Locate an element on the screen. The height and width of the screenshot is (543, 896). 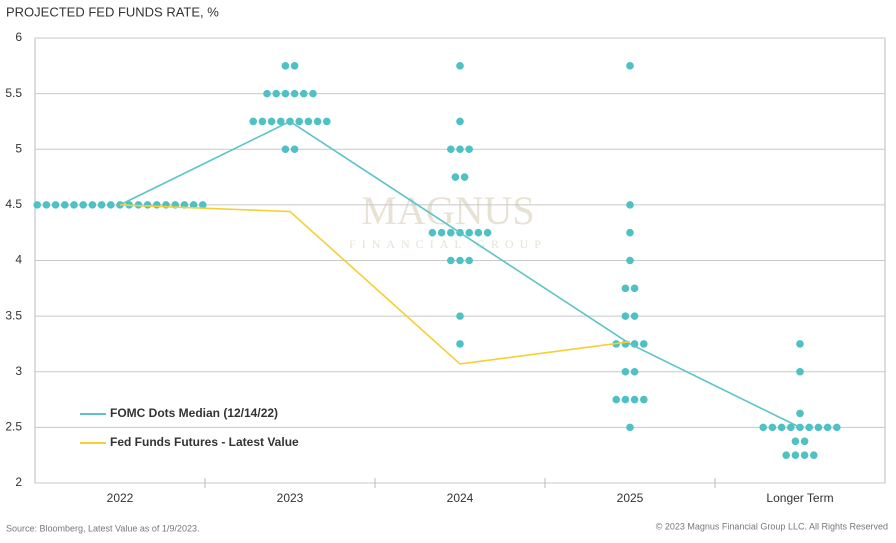
y-tick-label: 3 is located at coordinates (18, 371).